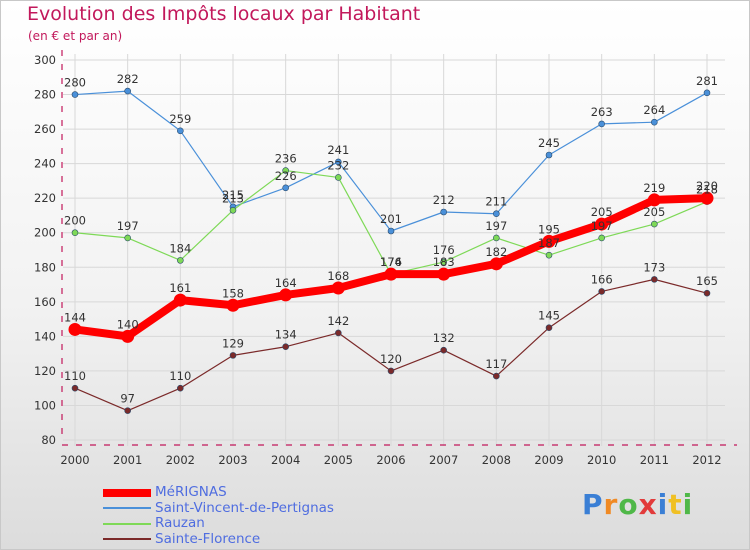  I want to click on logo-letter: x, so click(648, 504).